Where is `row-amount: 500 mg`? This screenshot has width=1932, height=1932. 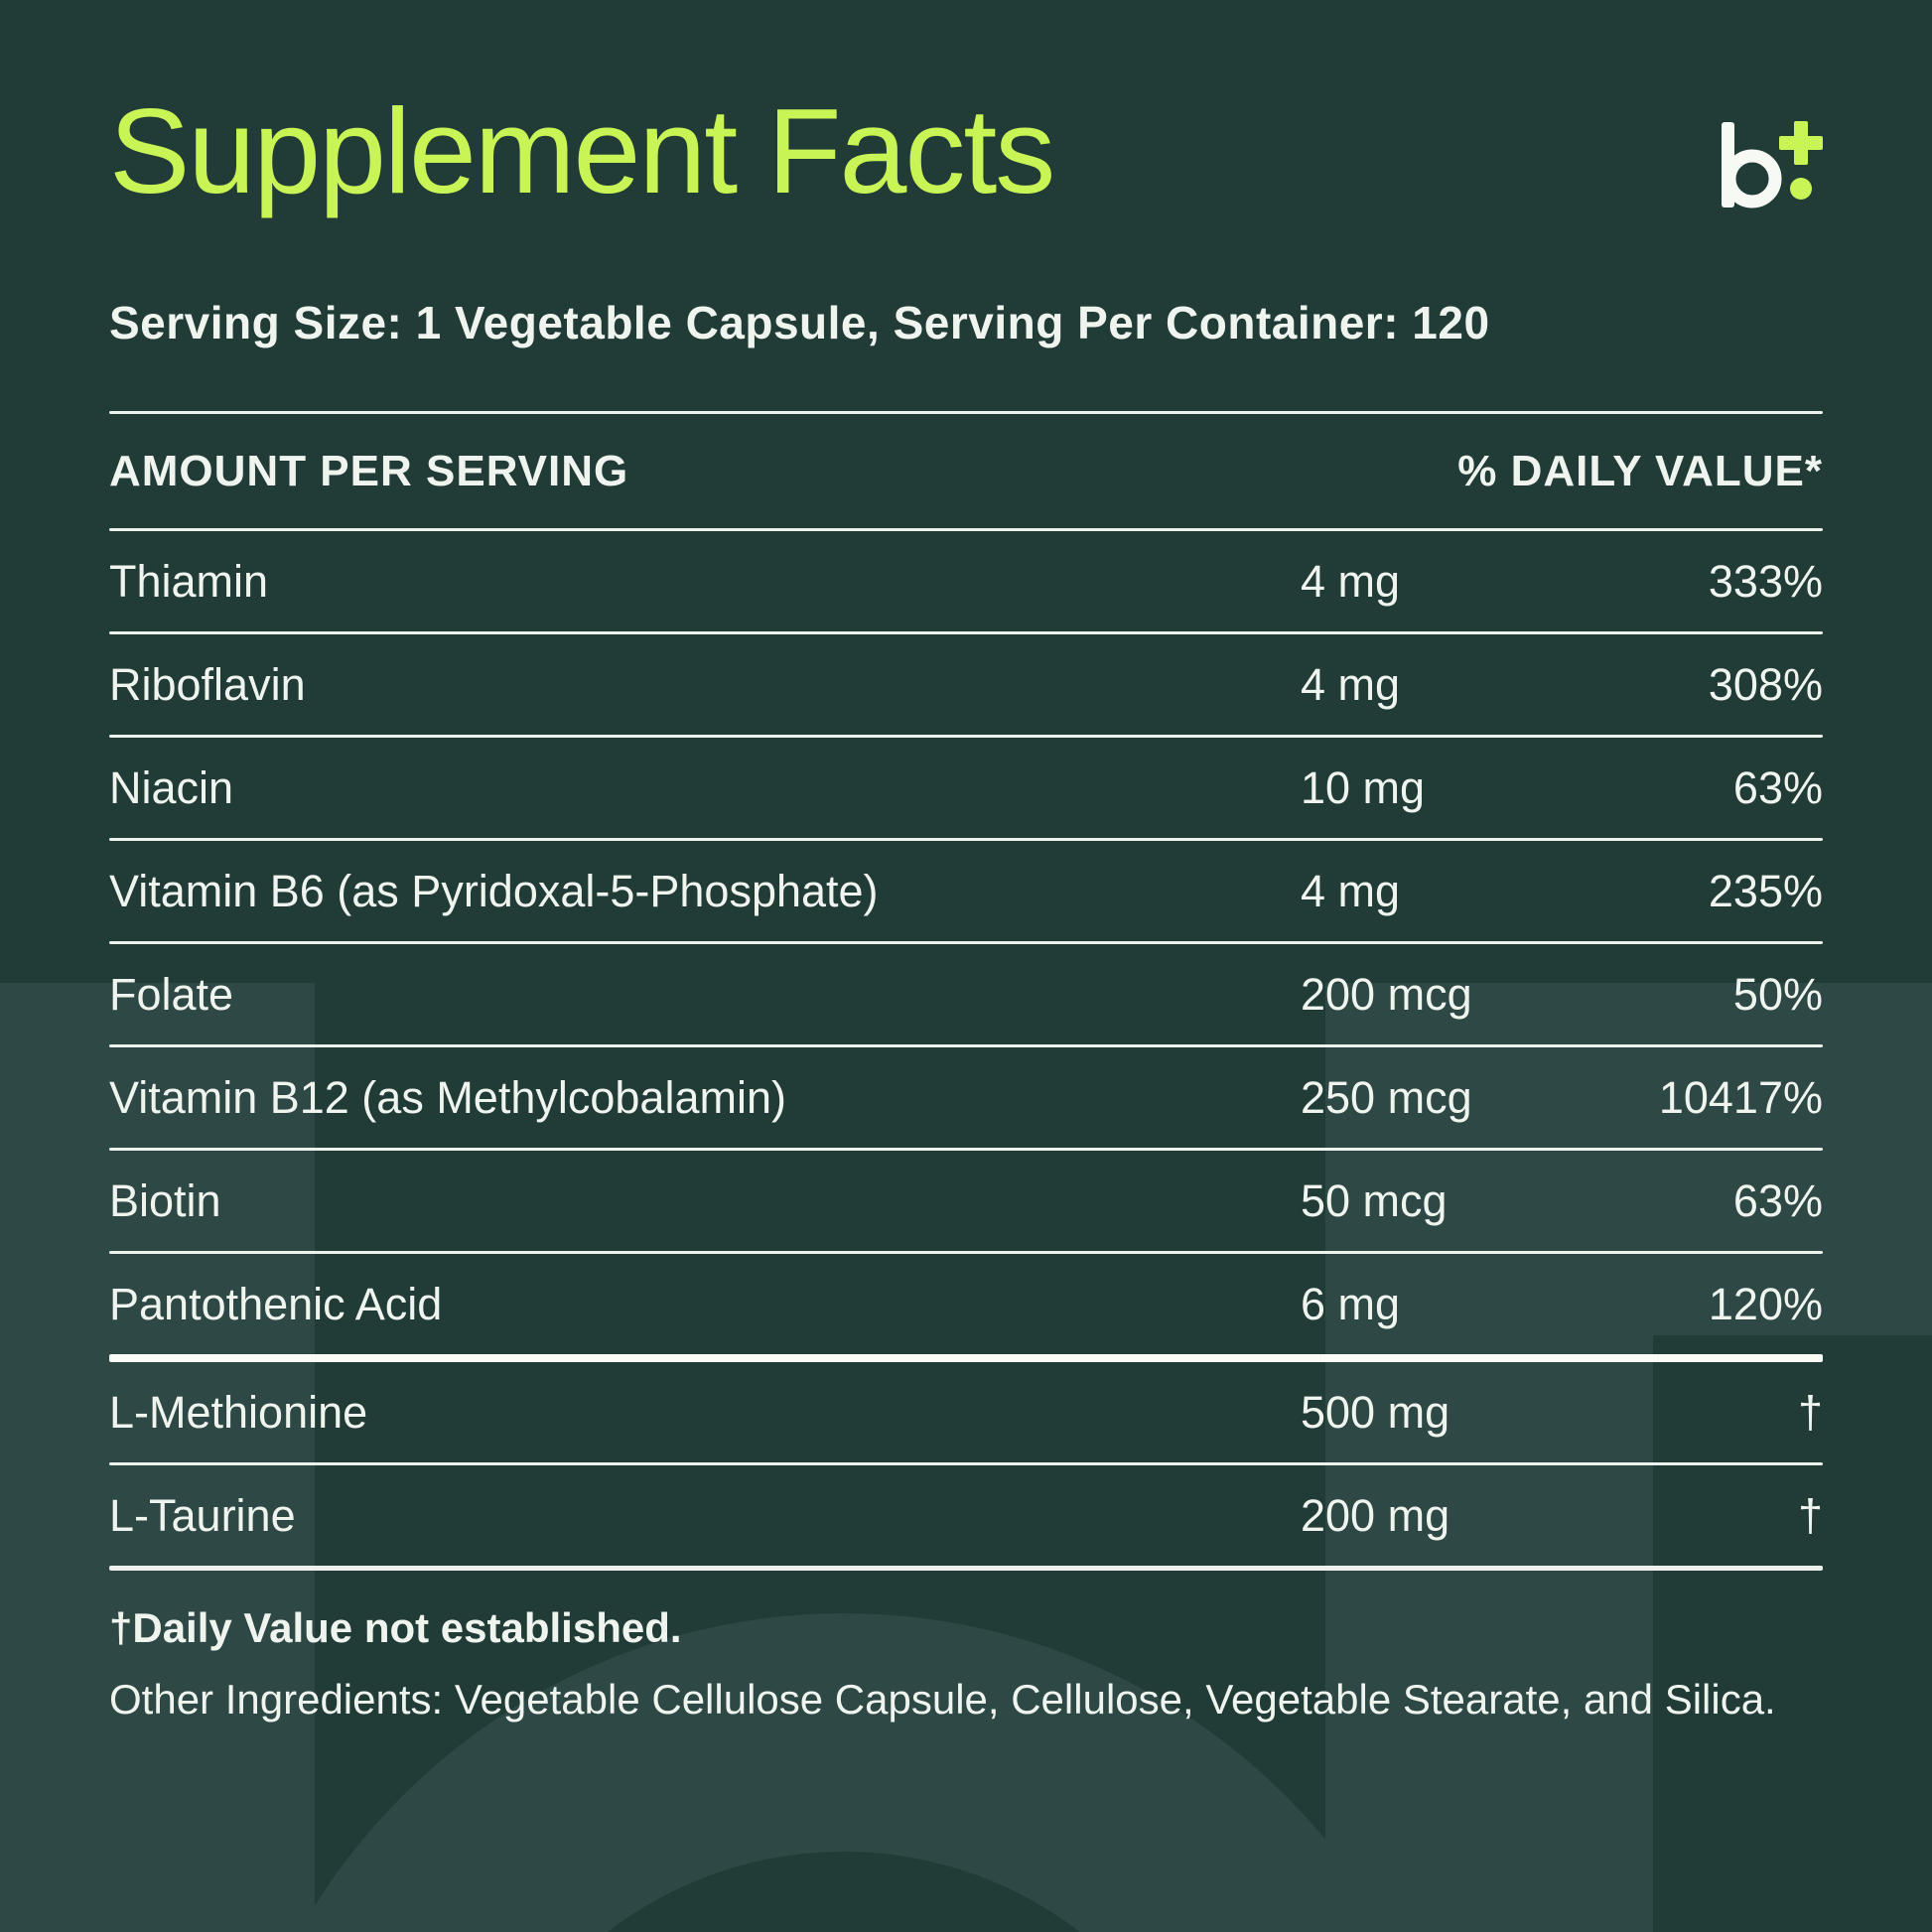
row-amount: 500 mg is located at coordinates (1375, 1412).